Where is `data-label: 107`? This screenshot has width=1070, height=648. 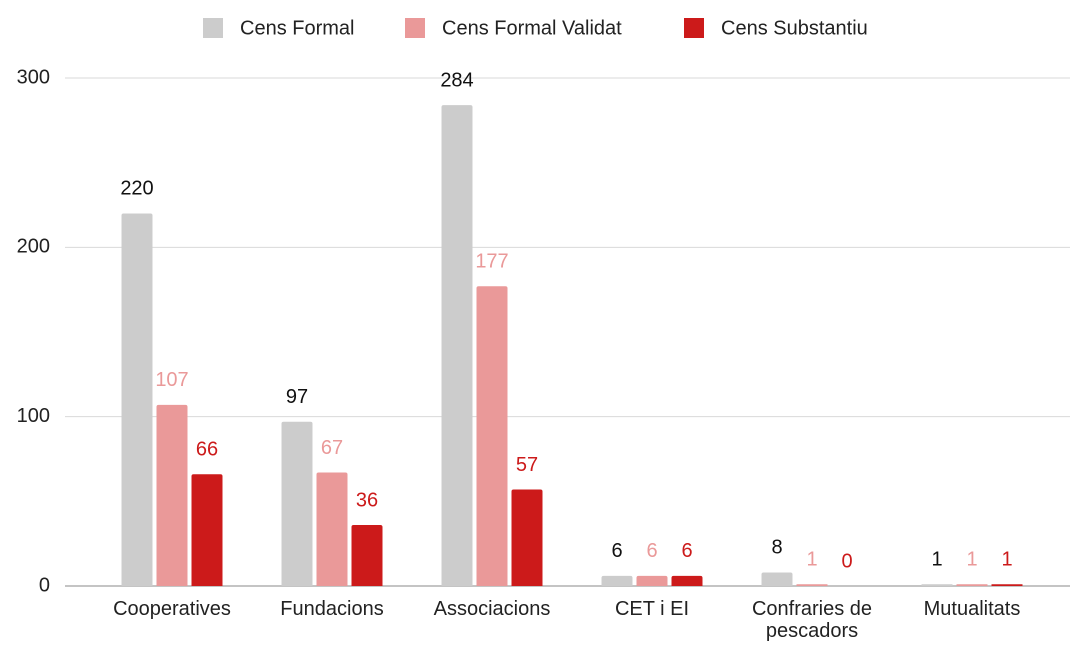 data-label: 107 is located at coordinates (171, 380).